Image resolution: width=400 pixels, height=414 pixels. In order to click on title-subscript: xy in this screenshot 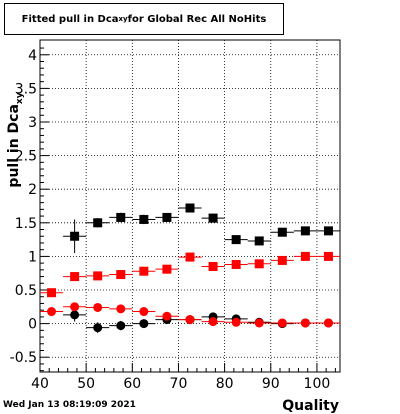, I will do `click(123, 19)`.